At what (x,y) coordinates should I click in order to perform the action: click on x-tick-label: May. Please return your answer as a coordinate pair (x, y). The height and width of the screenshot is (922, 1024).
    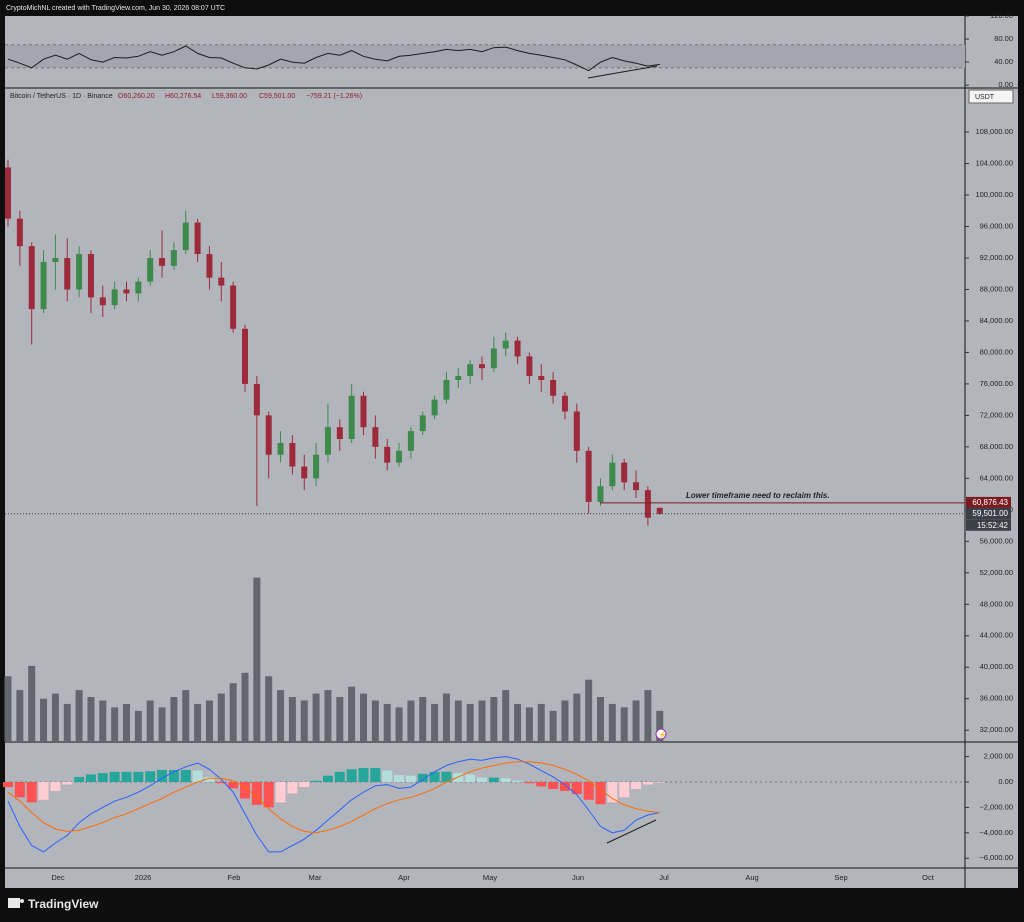
    Looking at the image, I should click on (490, 877).